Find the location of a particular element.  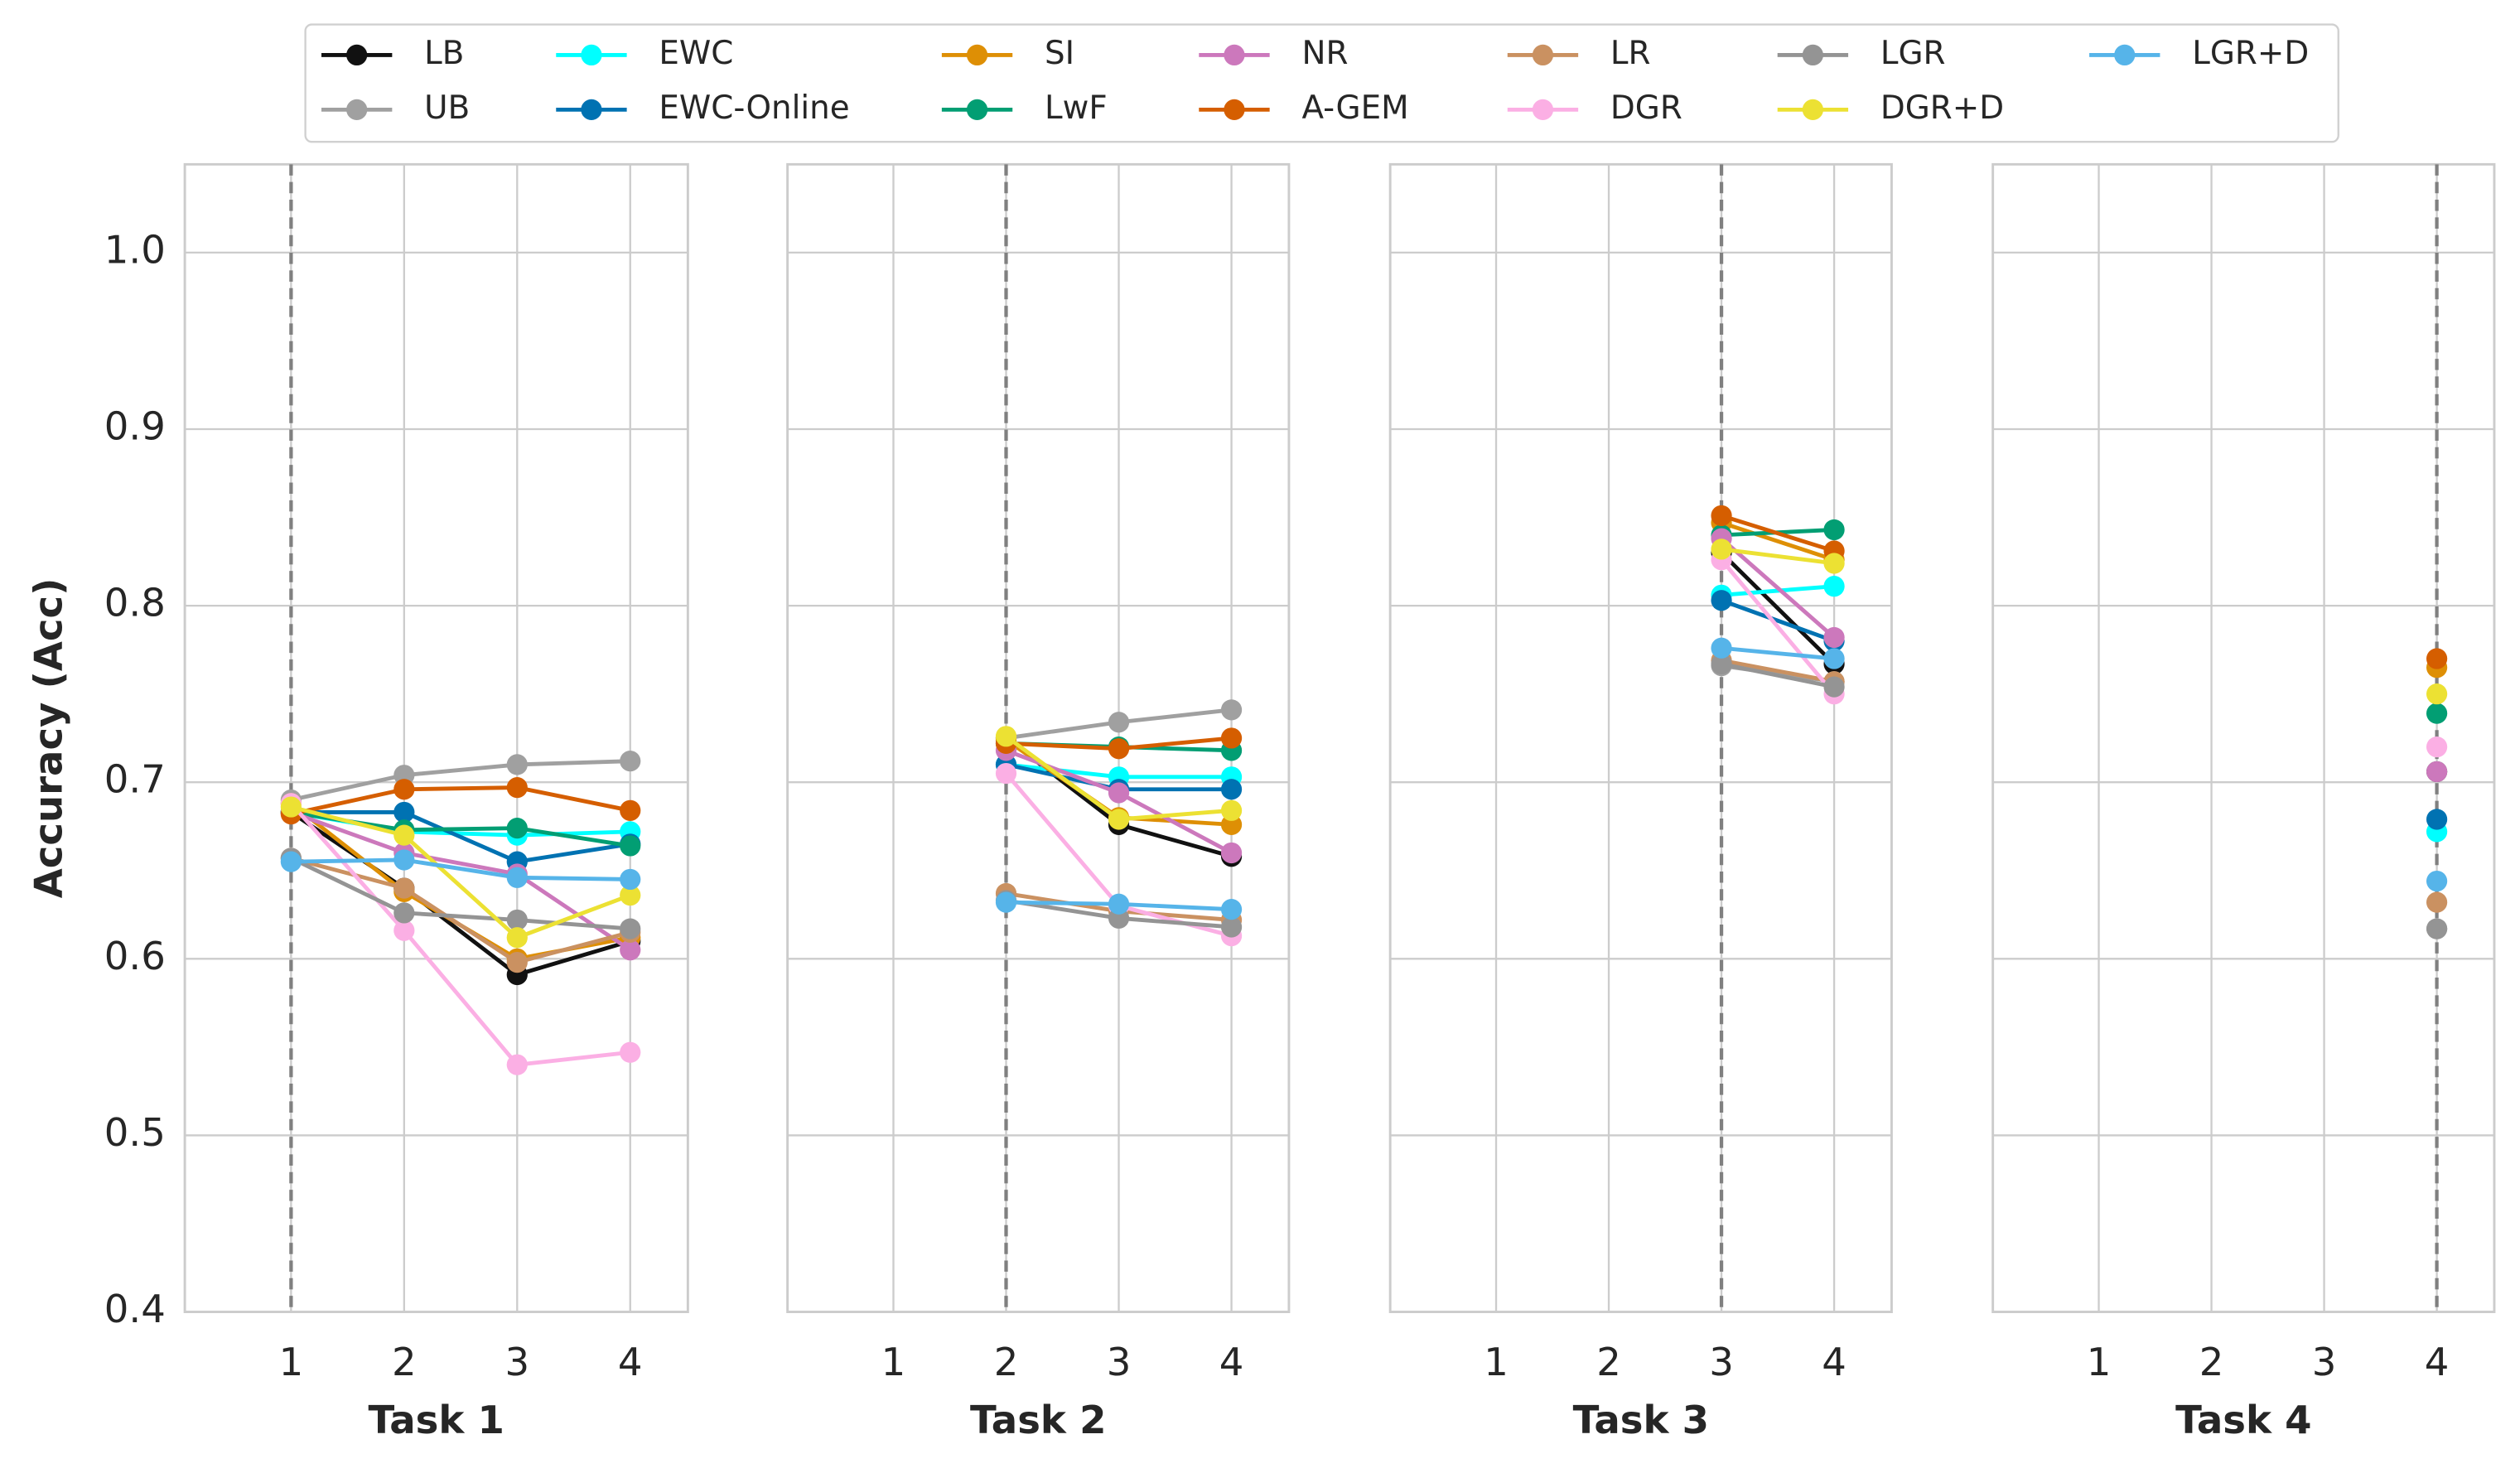

x-axis-label: Task 4 is located at coordinates (2243, 1420).